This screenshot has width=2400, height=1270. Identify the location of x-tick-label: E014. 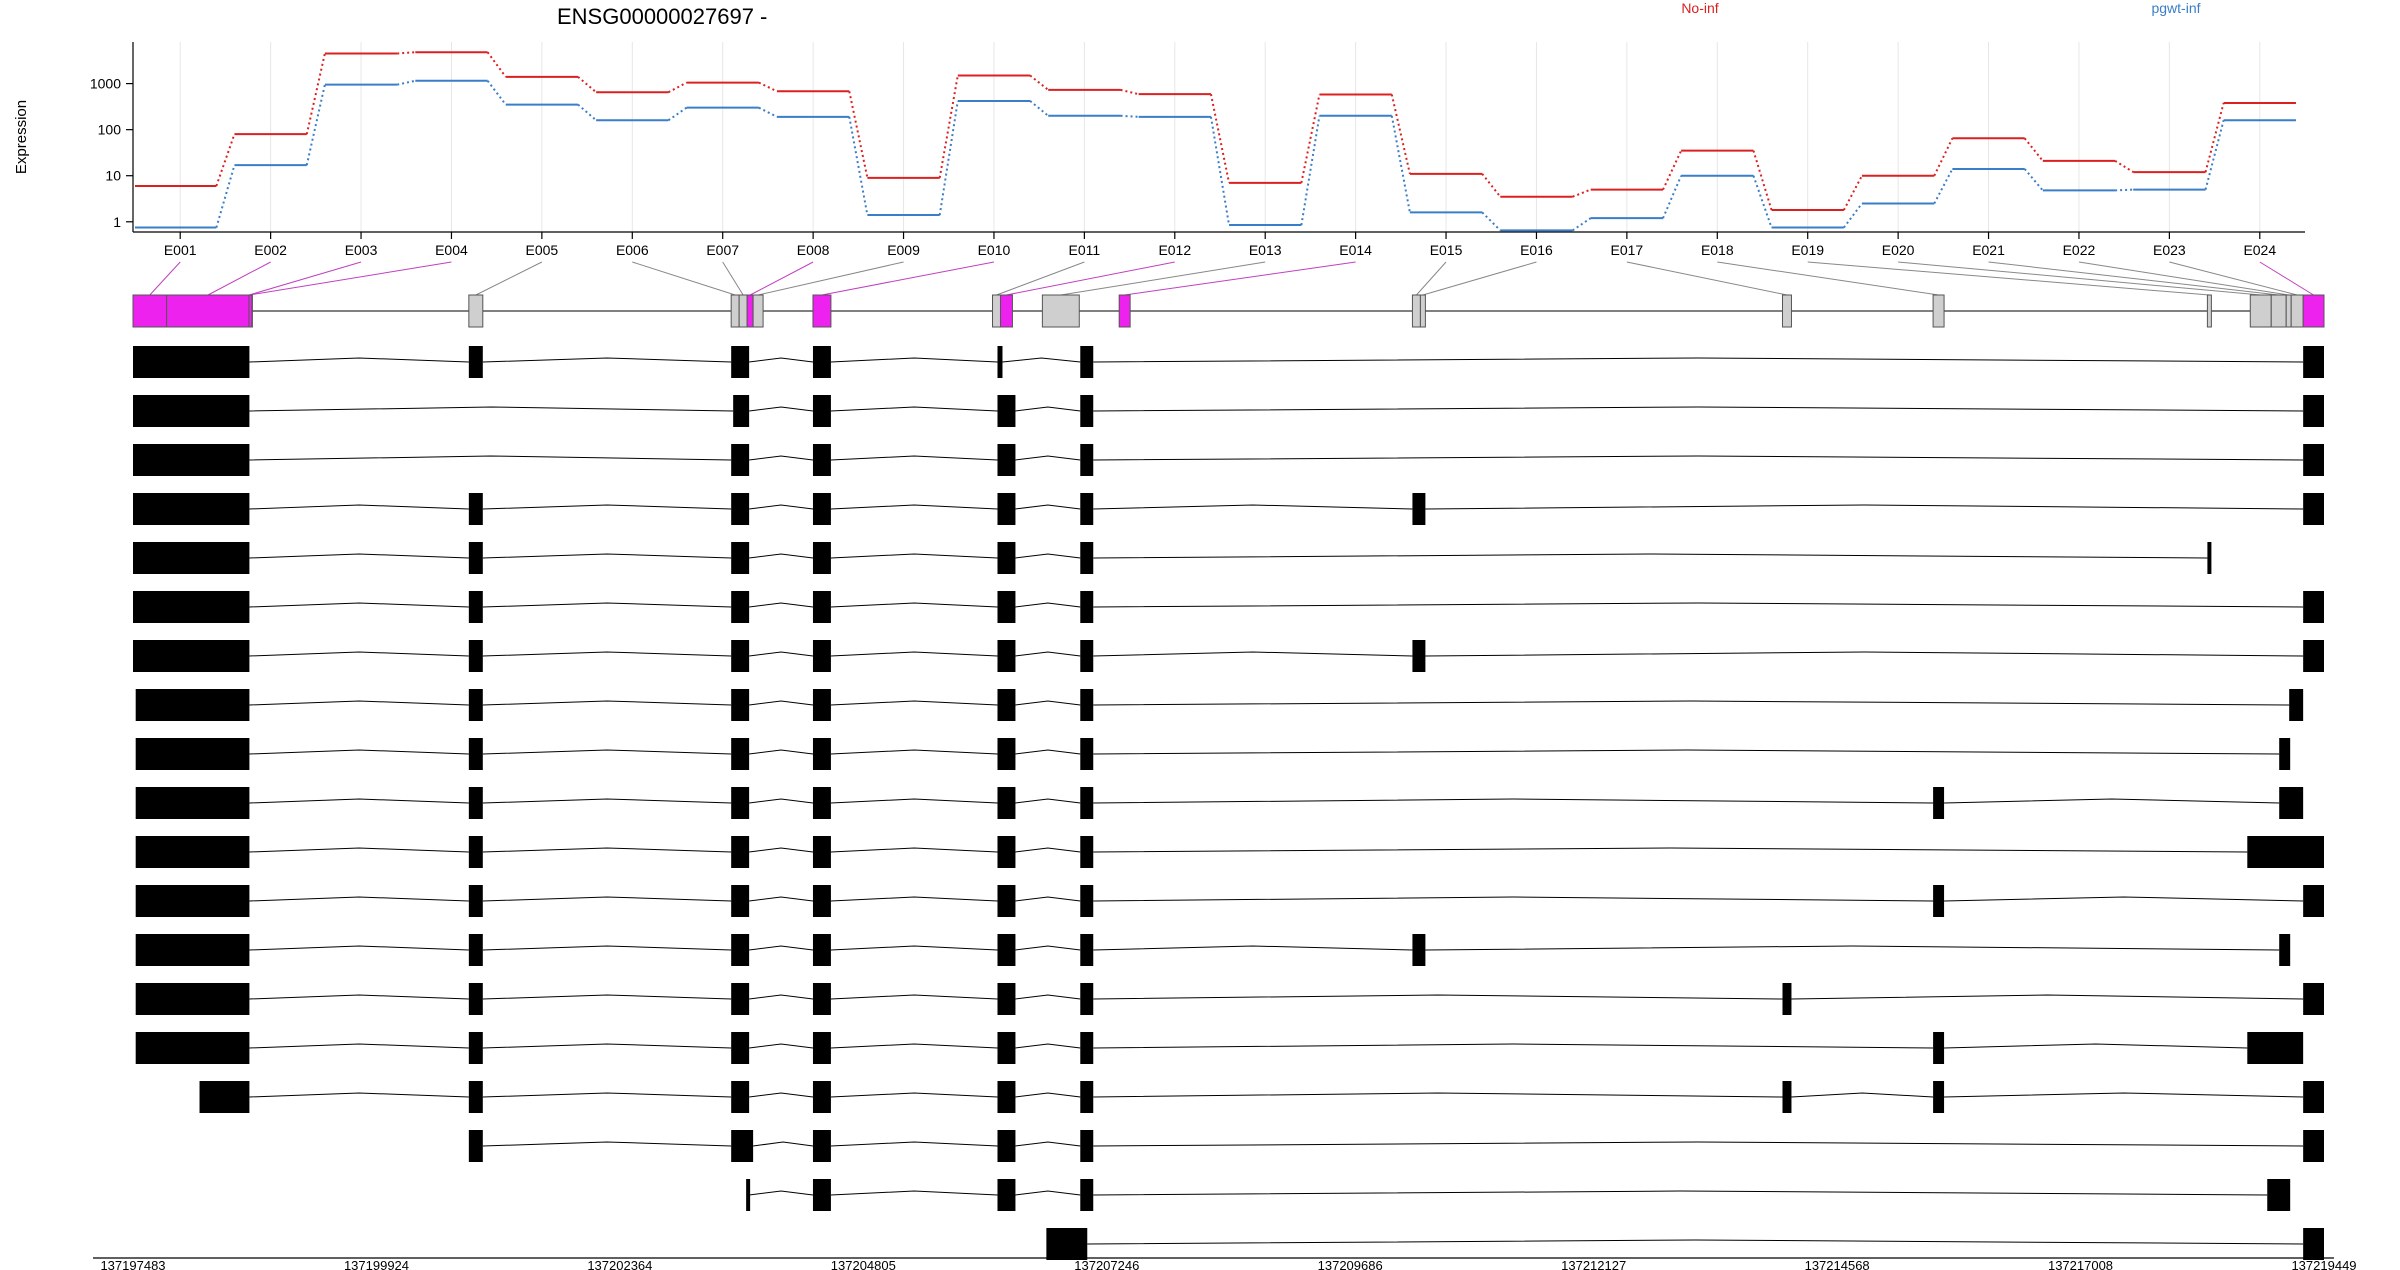
(1355, 250).